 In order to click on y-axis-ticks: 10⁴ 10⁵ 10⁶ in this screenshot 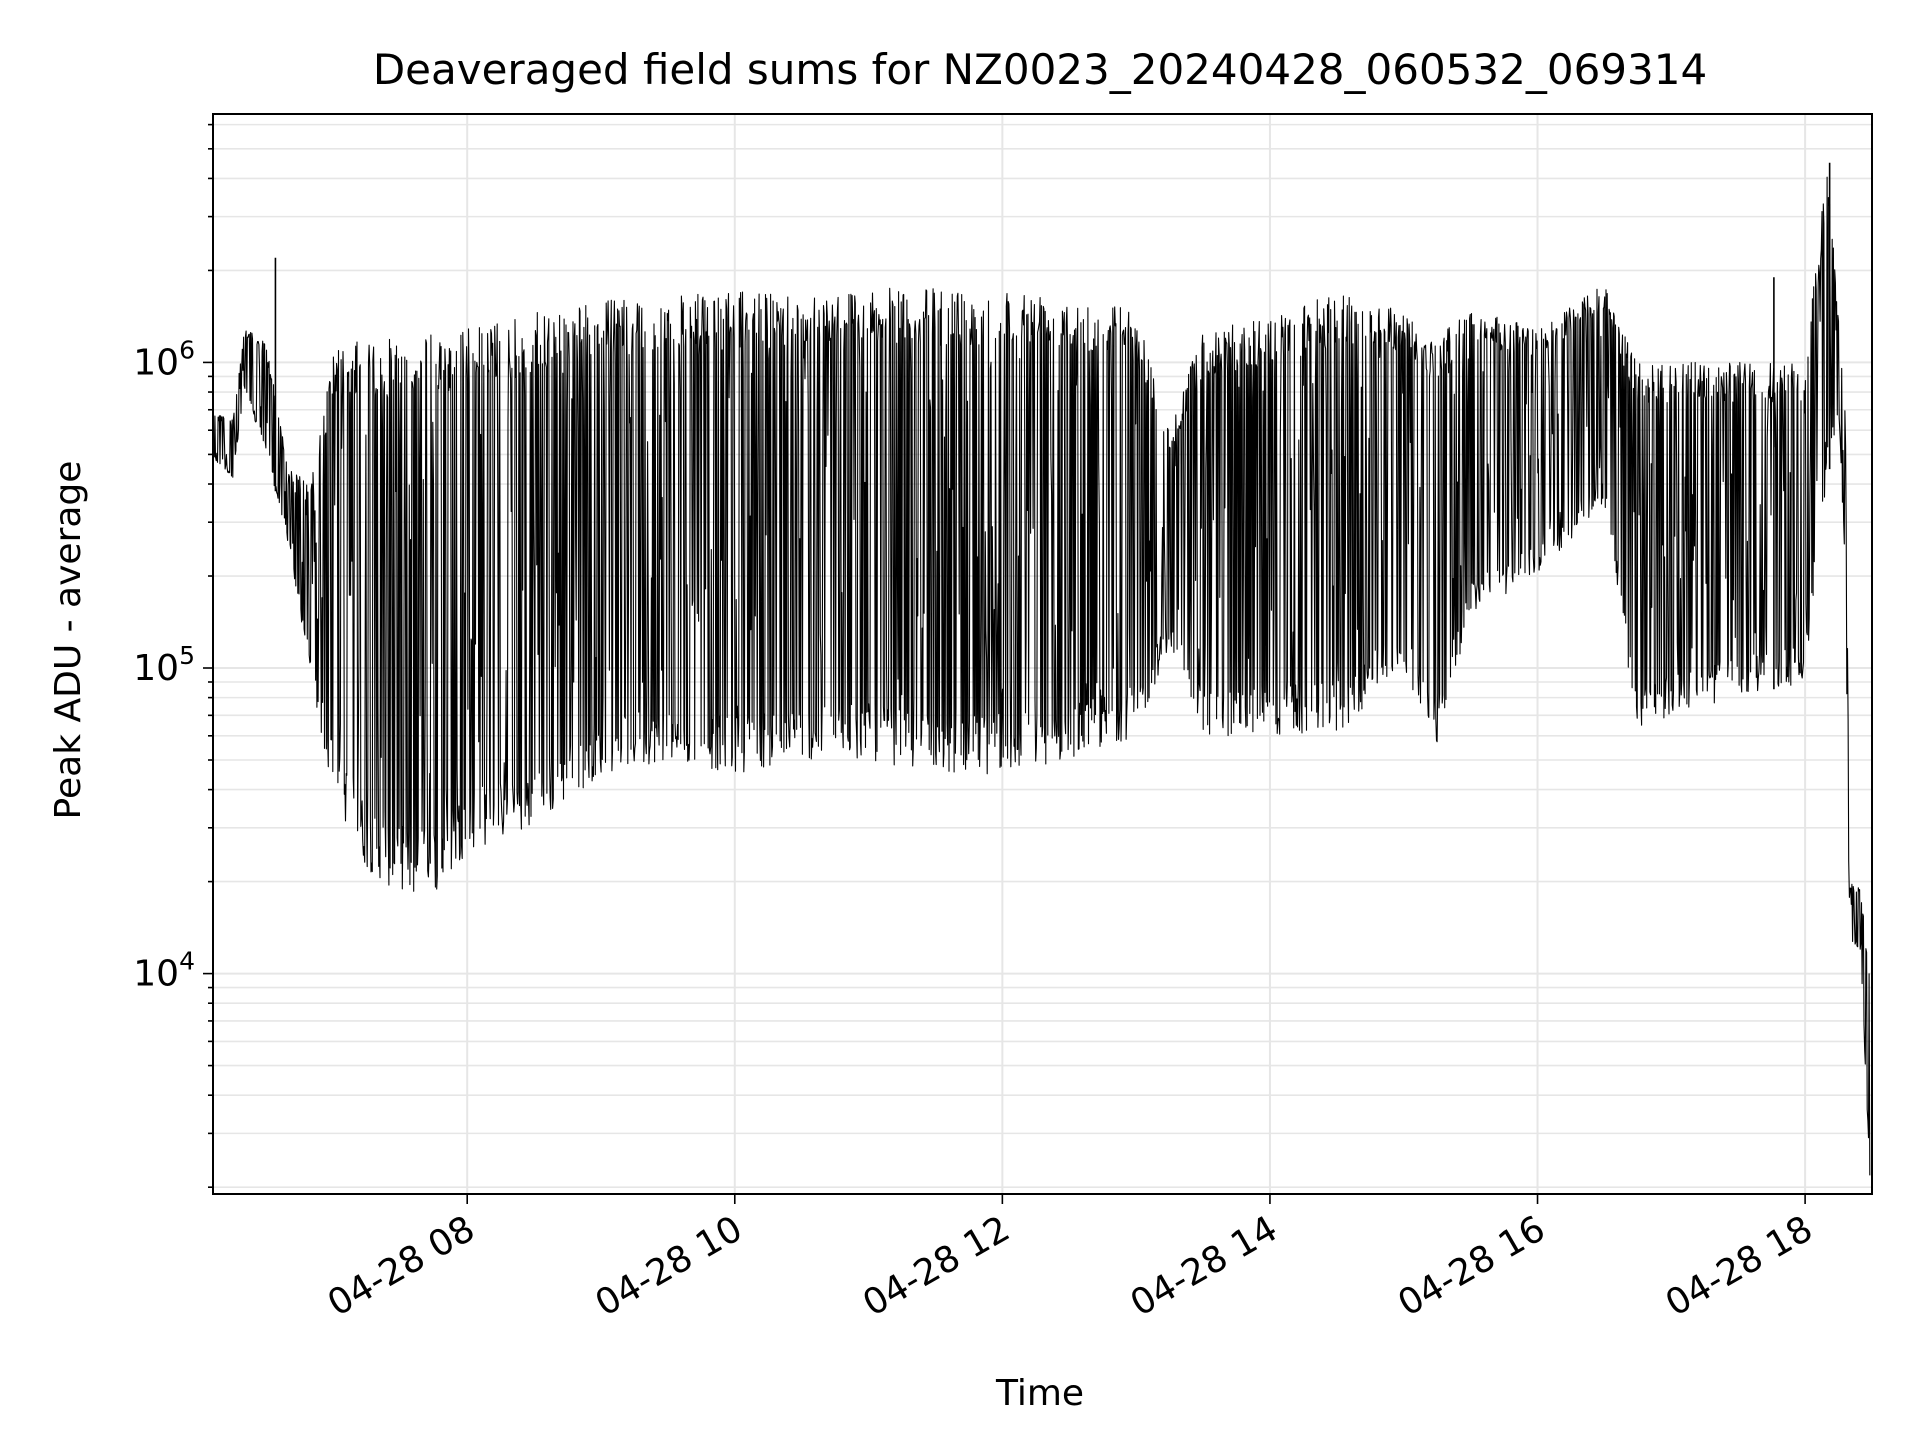, I will do `click(173, 655)`.